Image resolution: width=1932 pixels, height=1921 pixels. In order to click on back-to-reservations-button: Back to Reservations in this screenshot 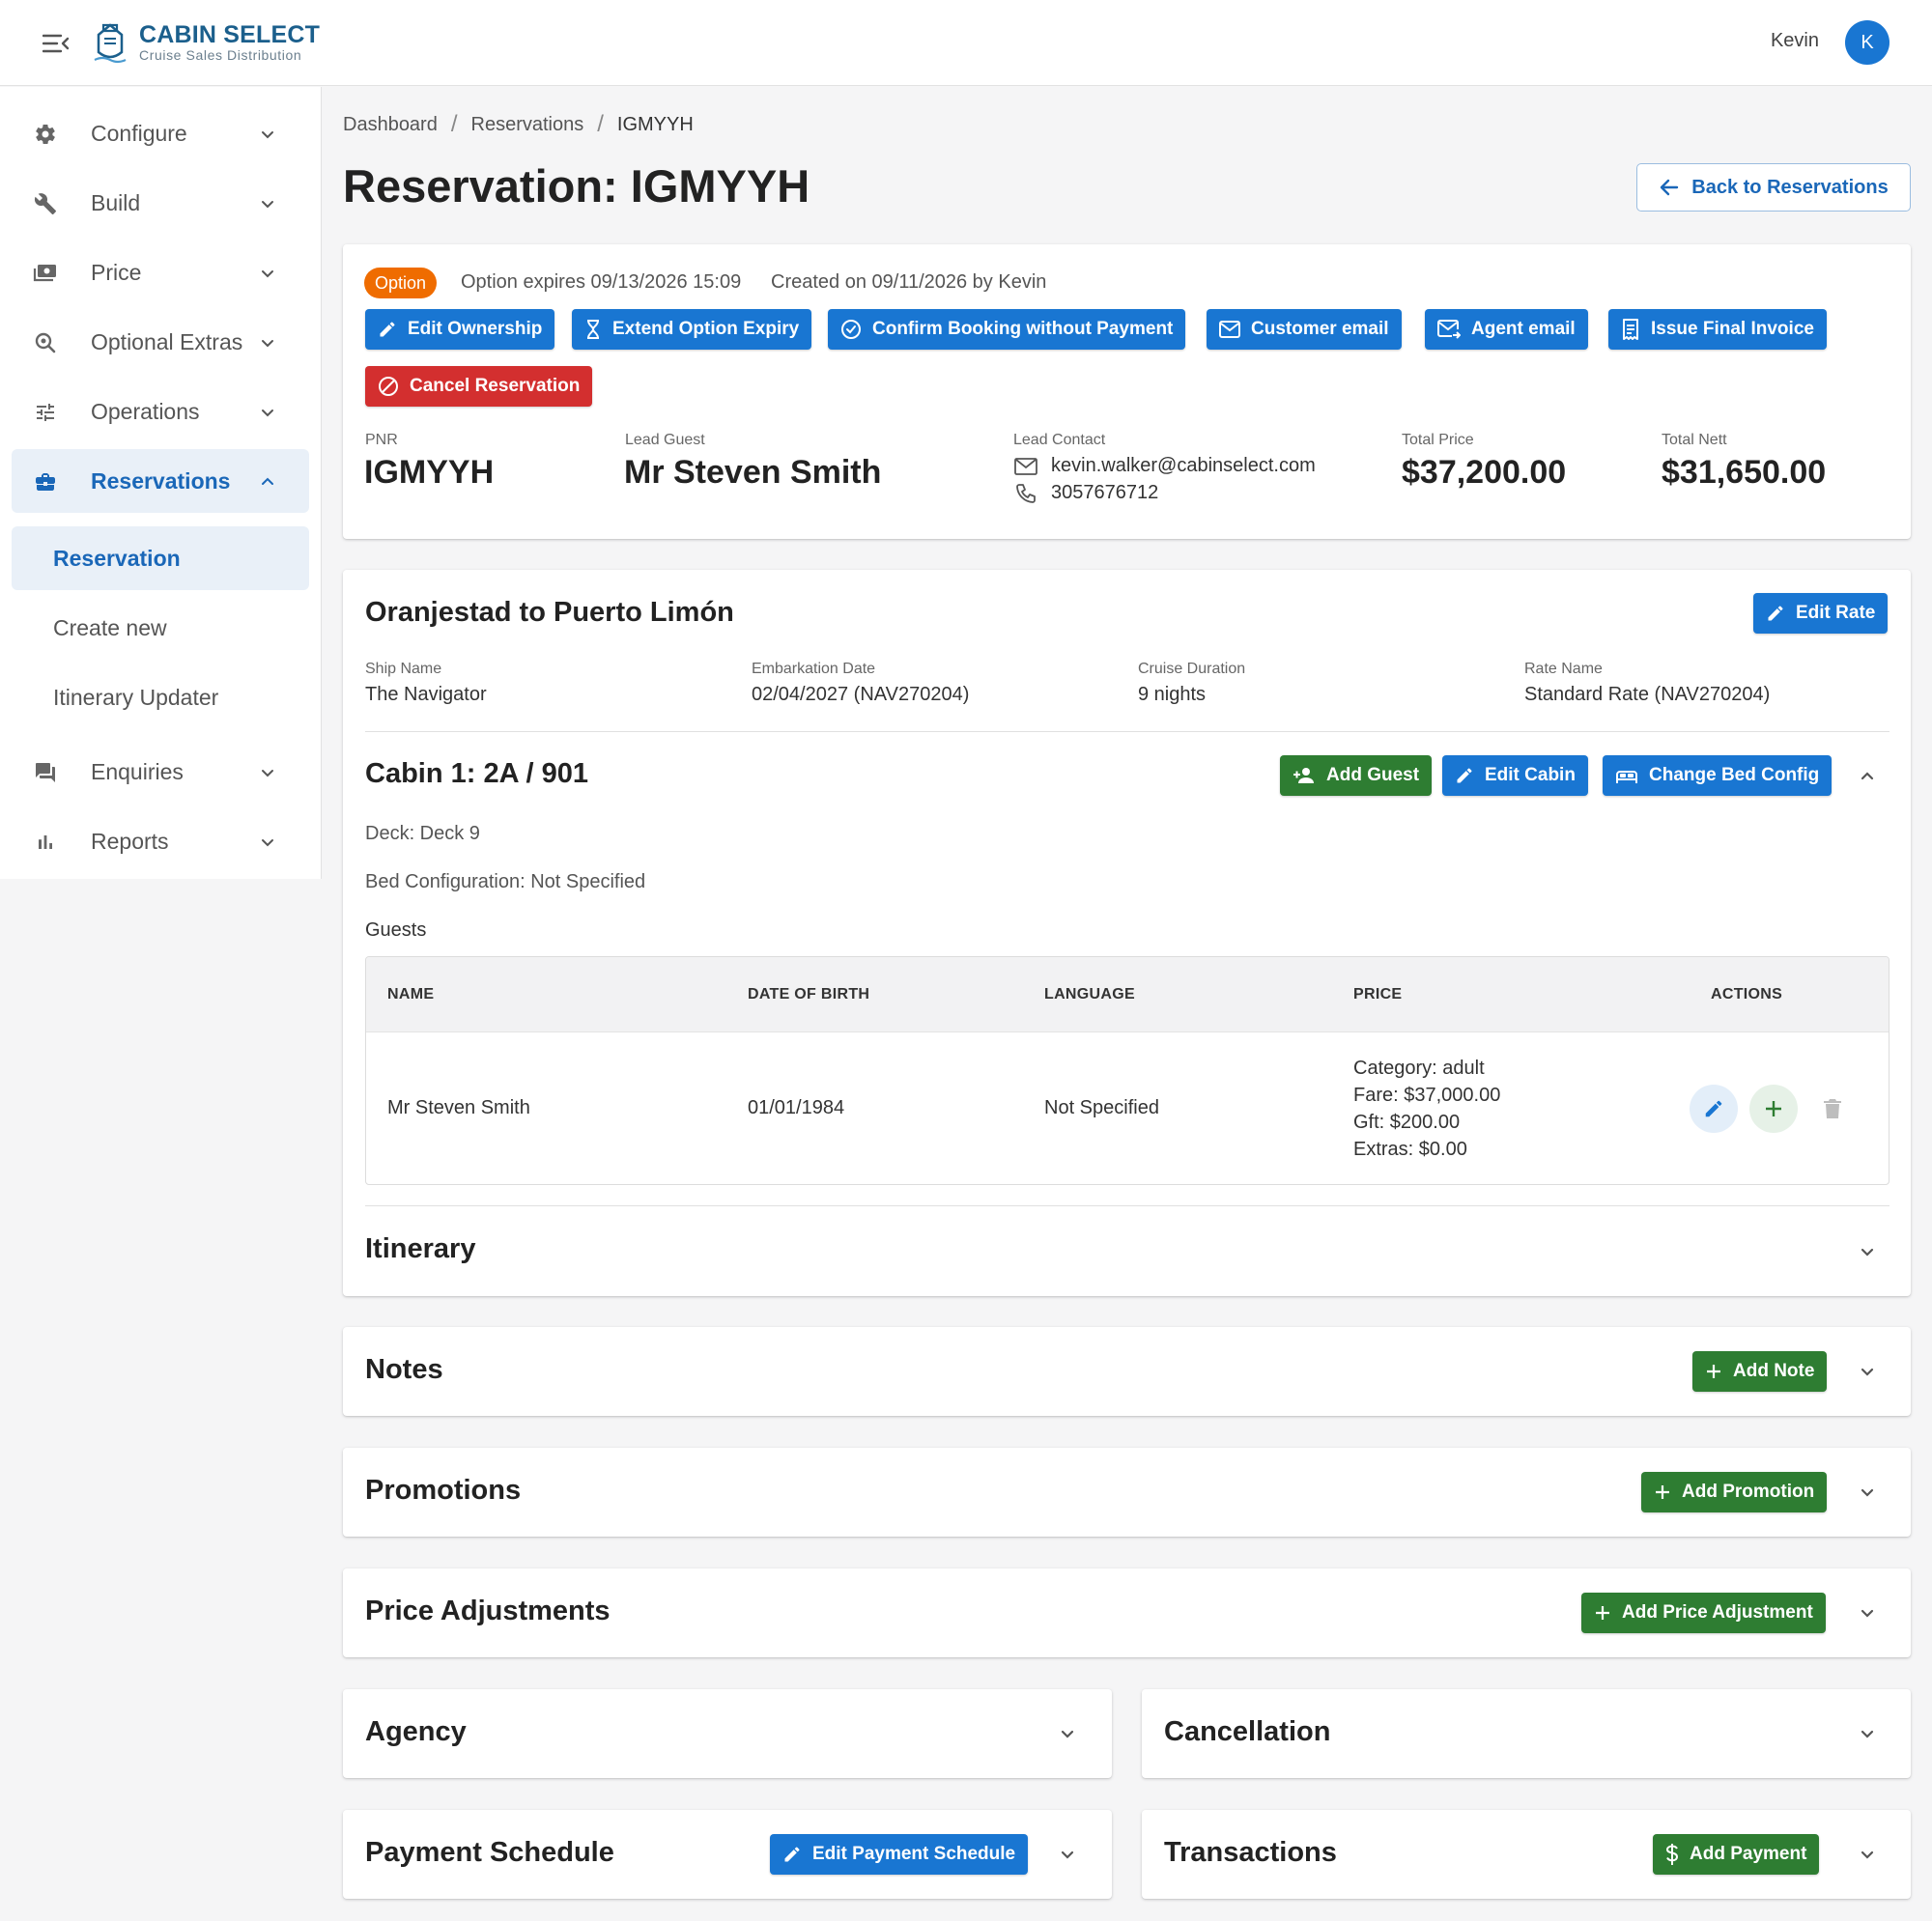, I will do `click(1773, 187)`.